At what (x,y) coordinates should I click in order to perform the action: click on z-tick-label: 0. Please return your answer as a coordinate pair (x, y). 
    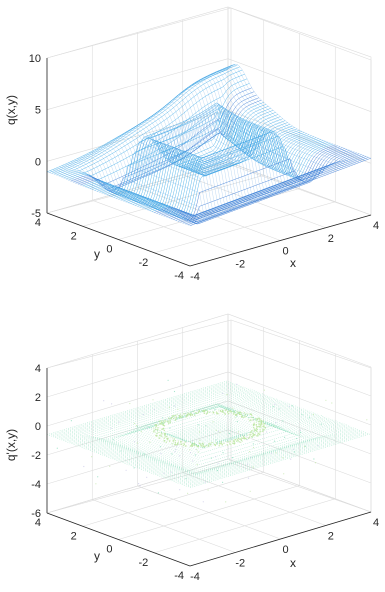
    Looking at the image, I should click on (38, 427).